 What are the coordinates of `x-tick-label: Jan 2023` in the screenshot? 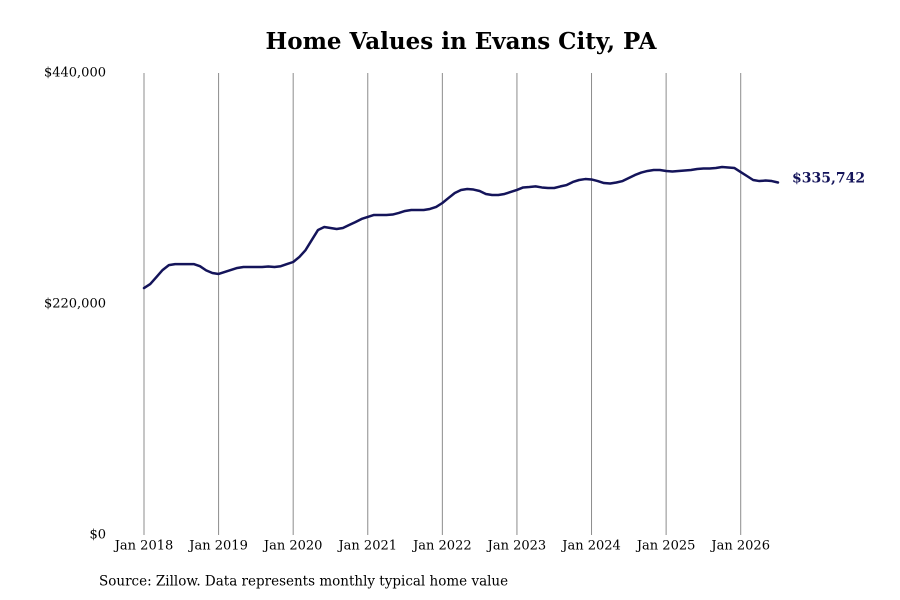 It's located at (516, 546).